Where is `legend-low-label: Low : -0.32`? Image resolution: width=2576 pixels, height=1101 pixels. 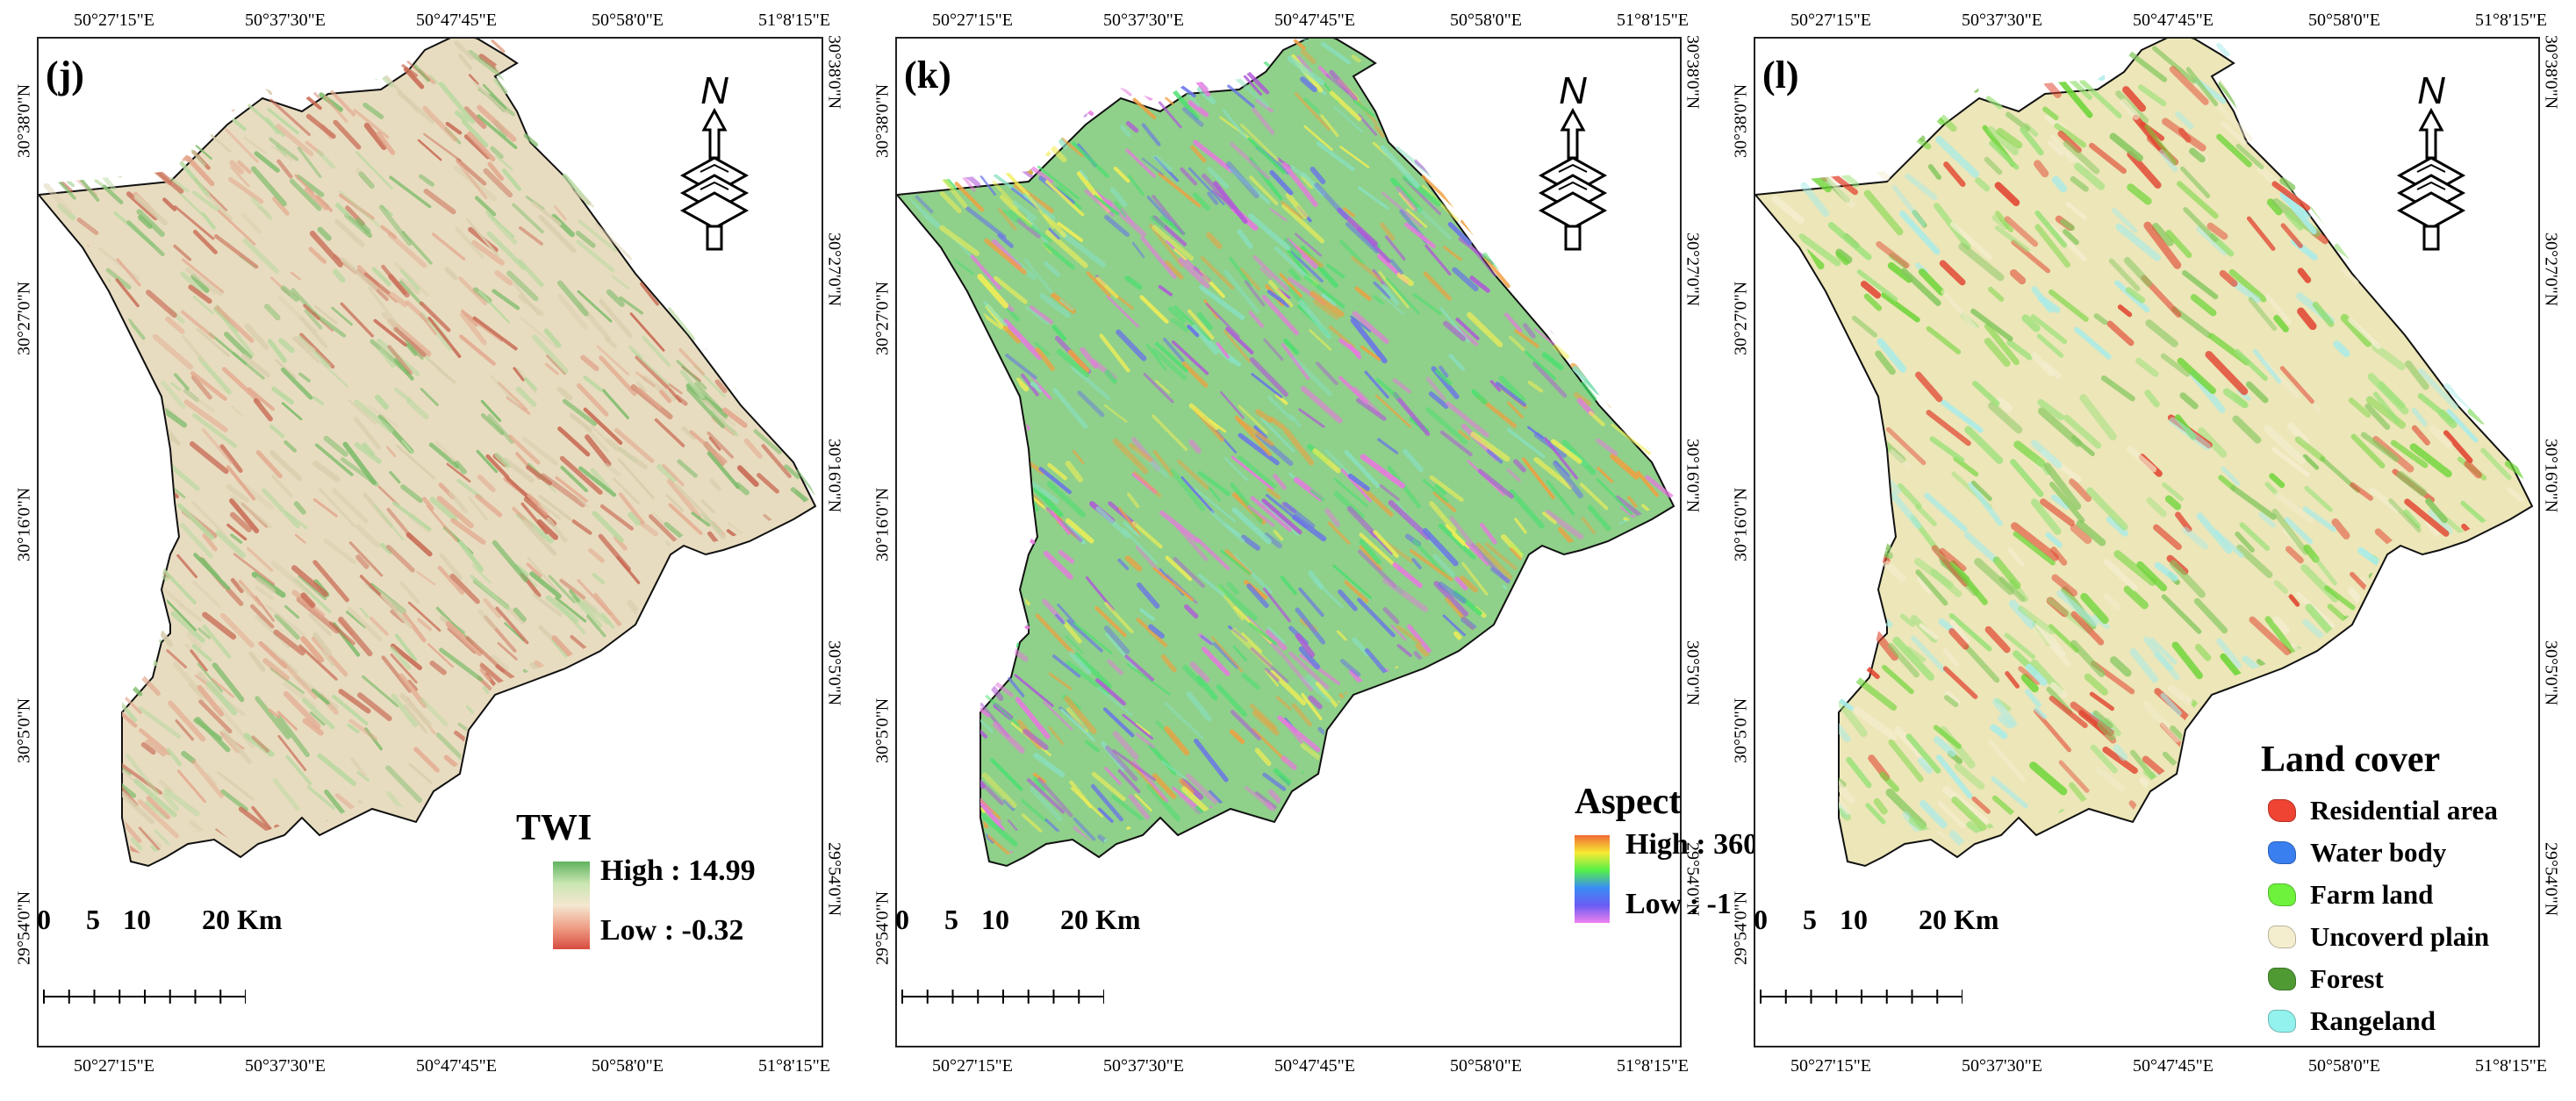 legend-low-label: Low : -0.32 is located at coordinates (672, 930).